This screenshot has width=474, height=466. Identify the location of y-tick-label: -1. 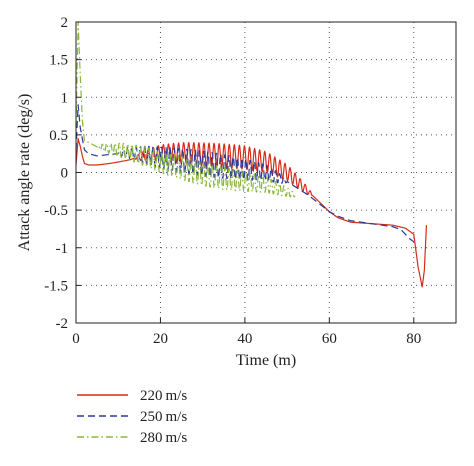
(62, 249).